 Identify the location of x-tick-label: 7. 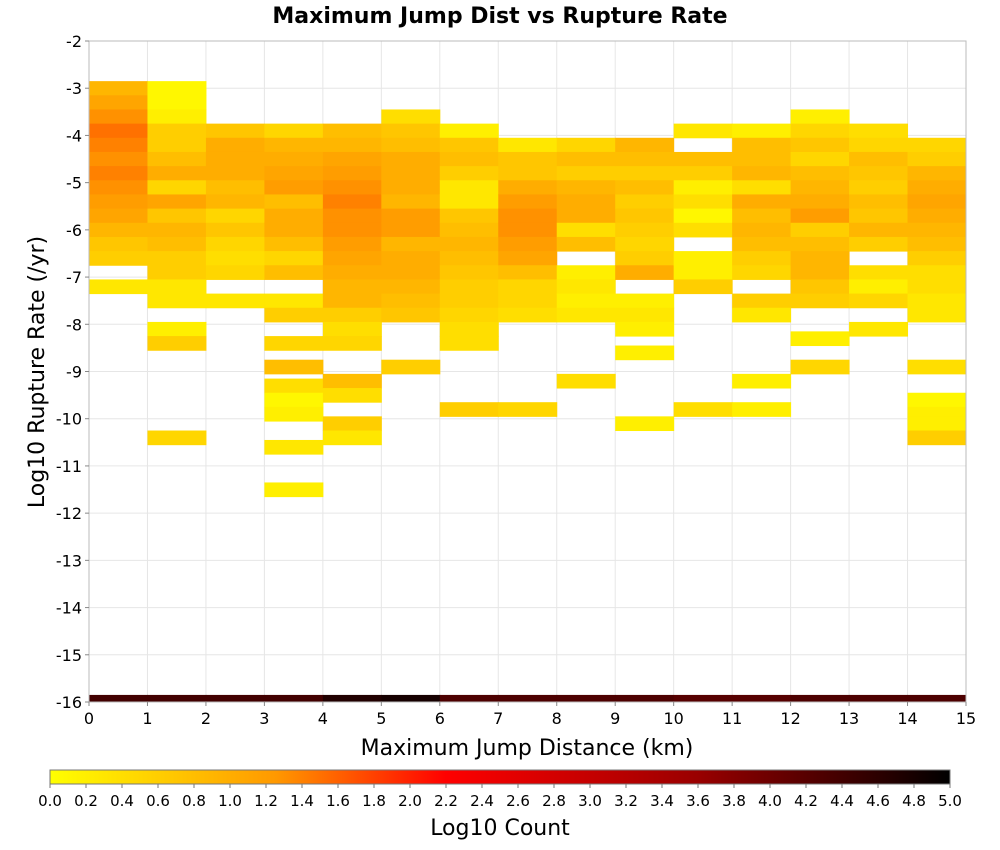
(498, 718).